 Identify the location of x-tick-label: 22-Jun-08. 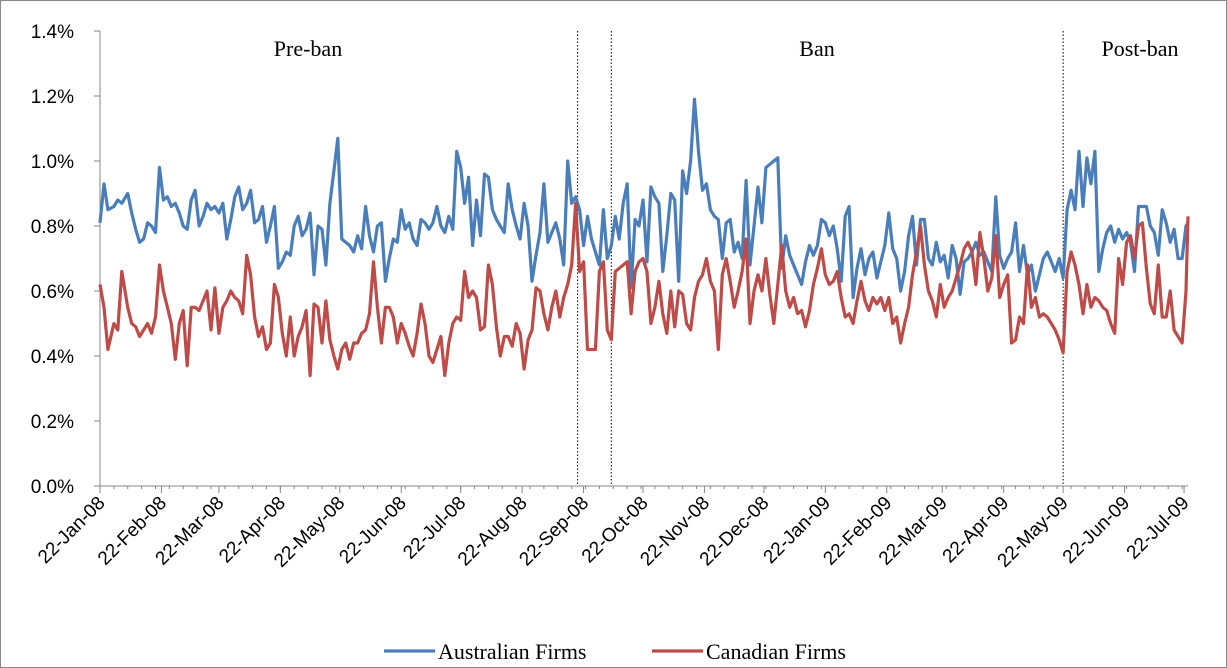
(372, 530).